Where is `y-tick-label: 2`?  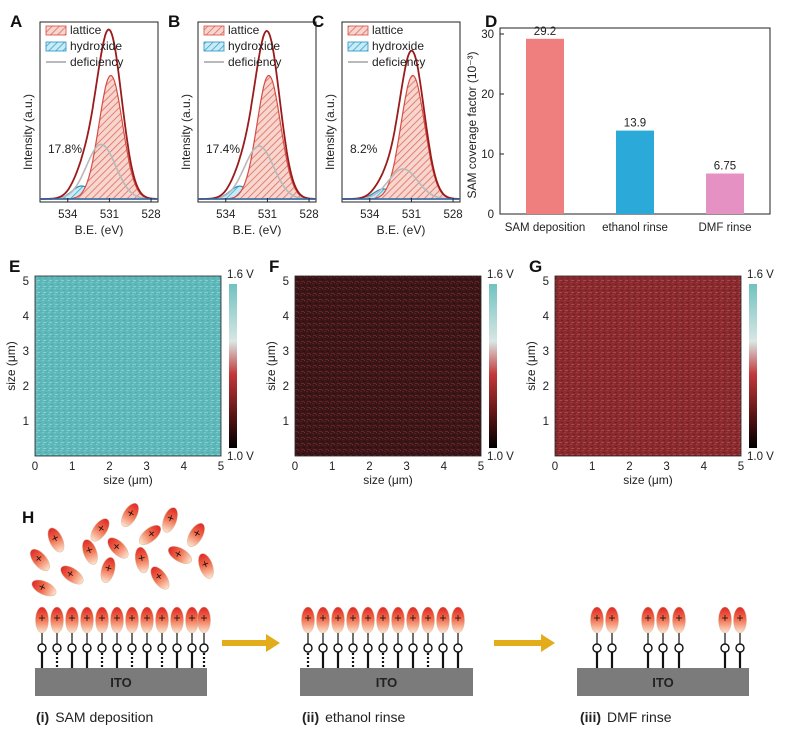
y-tick-label: 2 is located at coordinates (286, 387).